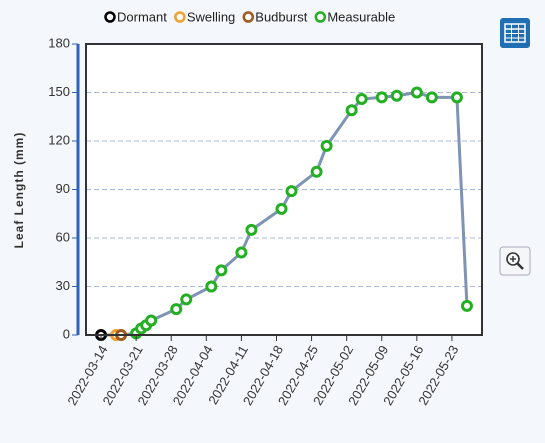 Image resolution: width=545 pixels, height=443 pixels. I want to click on legend: Dormant Swelling Budburst Measurable, so click(249, 16).